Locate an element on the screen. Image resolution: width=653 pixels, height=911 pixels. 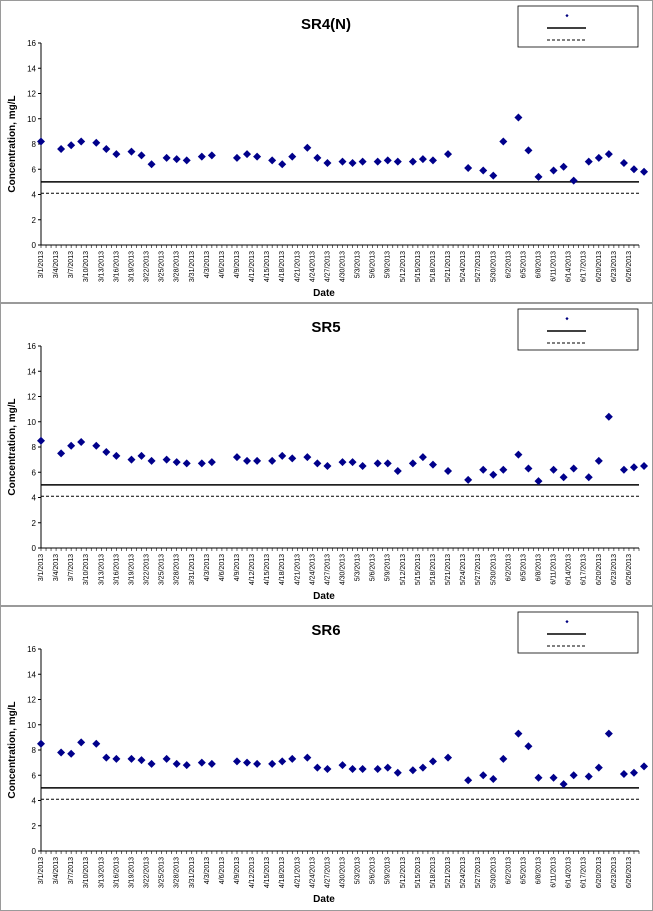
chart2-xtick-label: 3/16/2013 is located at coordinates (116, 872).